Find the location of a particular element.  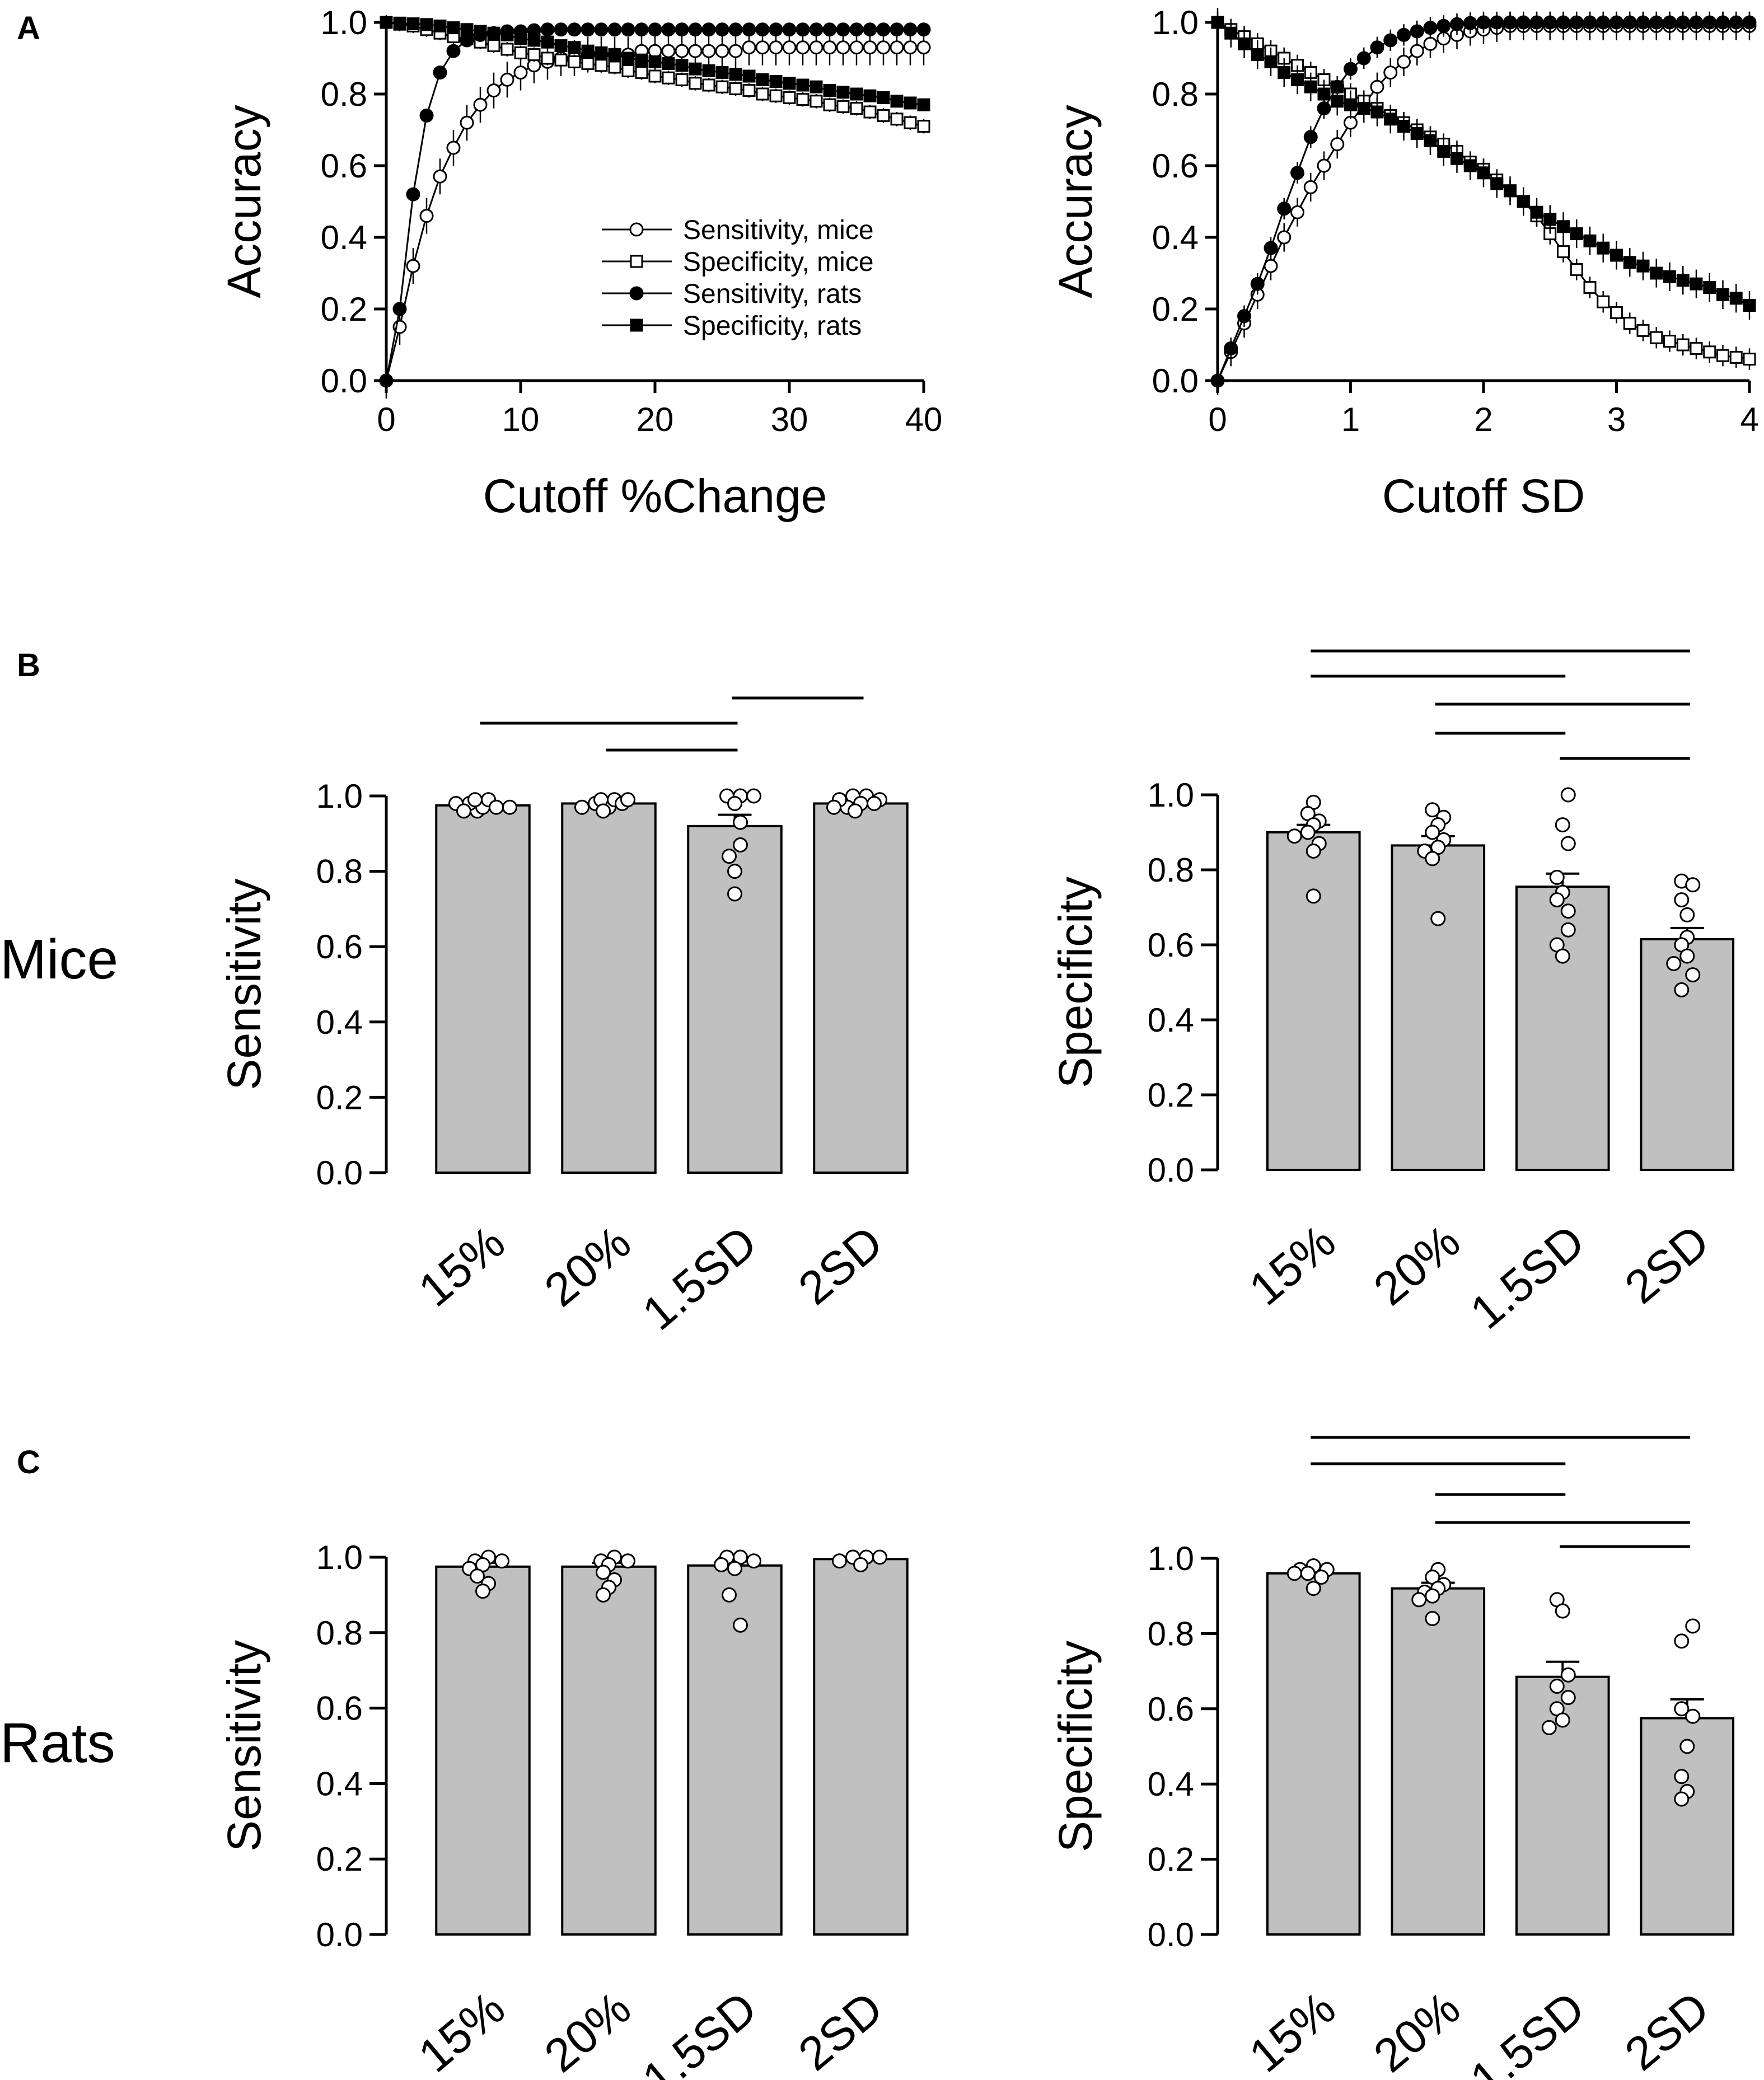

y-tick-label: 1.0 is located at coordinates (340, 796).